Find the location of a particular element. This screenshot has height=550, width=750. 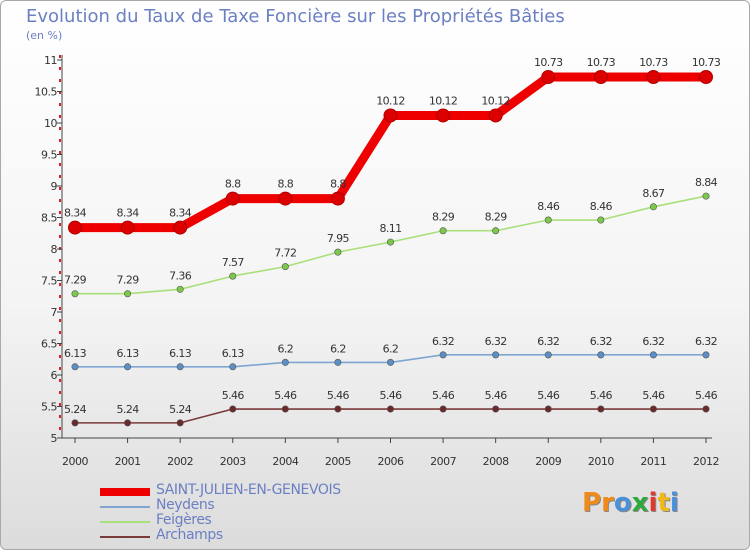

y-tick-label: 10 is located at coordinates (50, 123).